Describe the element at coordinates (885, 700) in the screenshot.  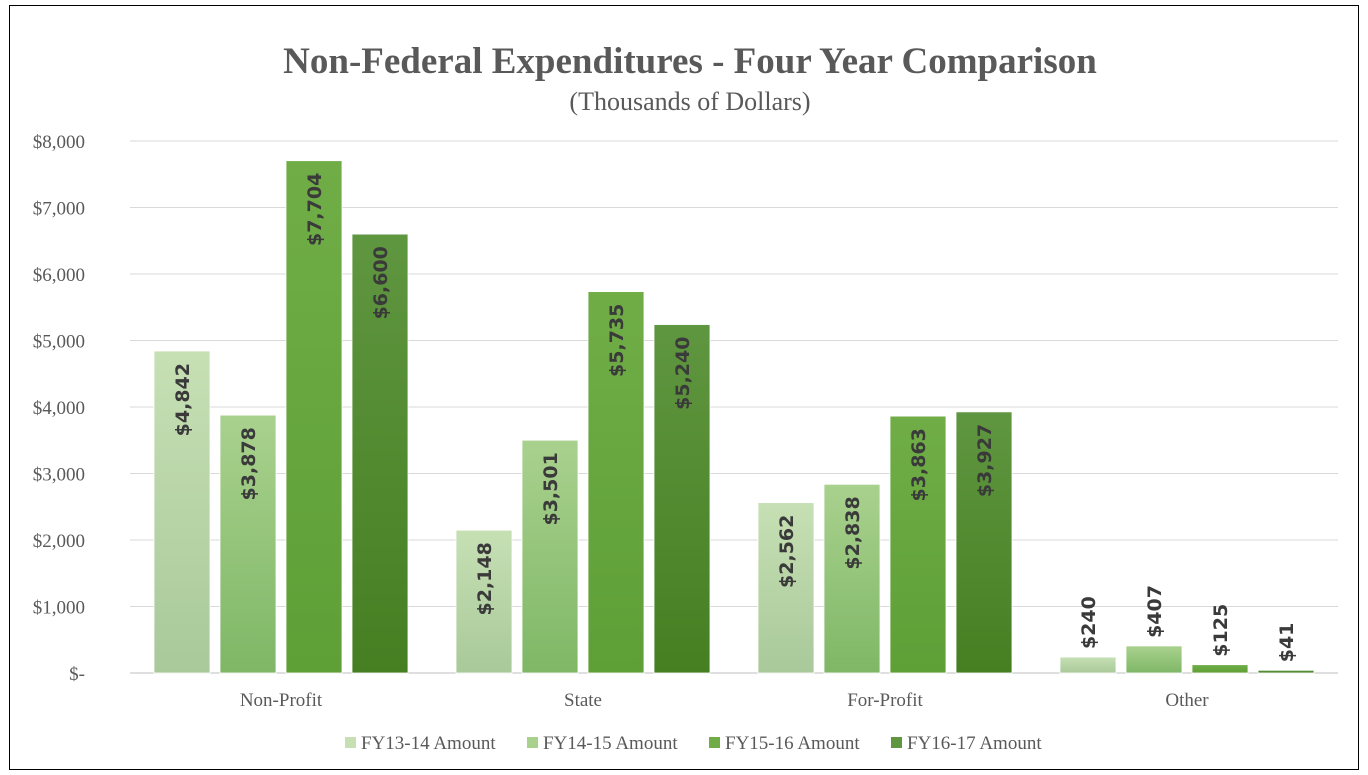
I see `x-tick-label: For-Profit` at that location.